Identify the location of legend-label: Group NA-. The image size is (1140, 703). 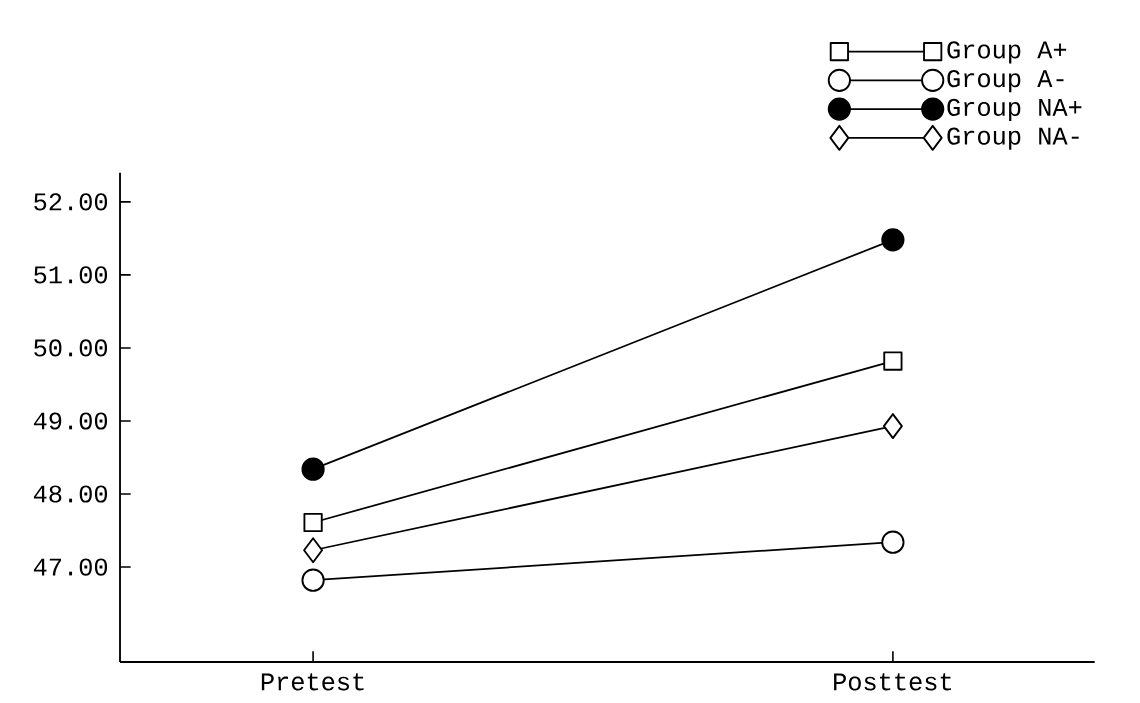
(1013, 138).